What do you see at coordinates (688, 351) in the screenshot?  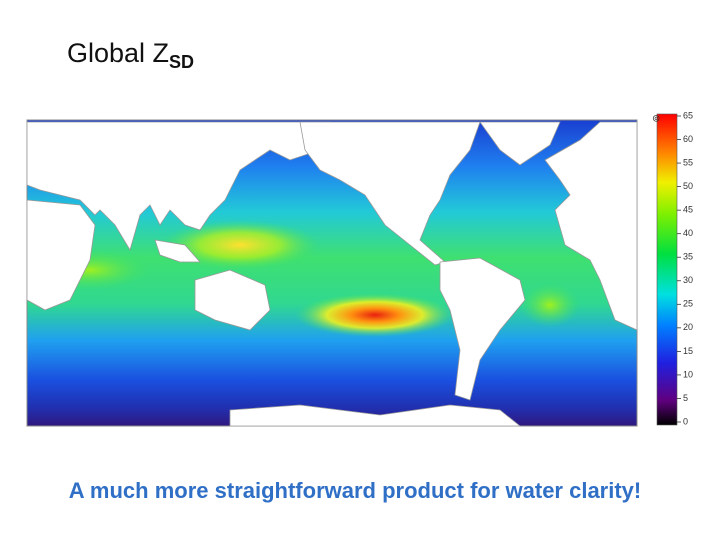 I see `colorbar-tick-label: 15` at bounding box center [688, 351].